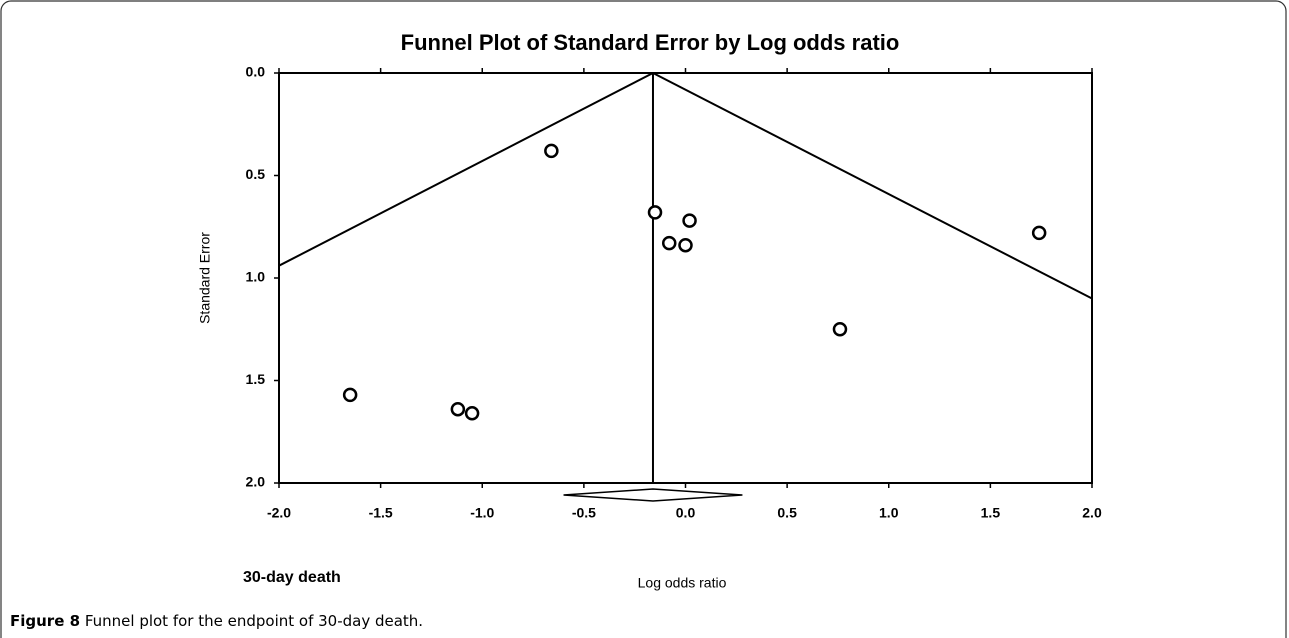 The width and height of the screenshot is (1289, 638). What do you see at coordinates (991, 513) in the screenshot?
I see `x-tick-label: 1.5` at bounding box center [991, 513].